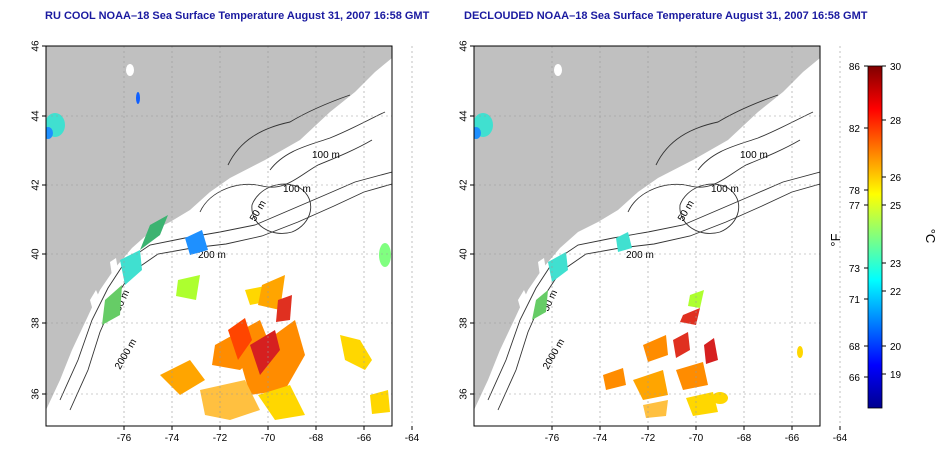  I want to click on colorbar-c-tick: 20, so click(896, 347).